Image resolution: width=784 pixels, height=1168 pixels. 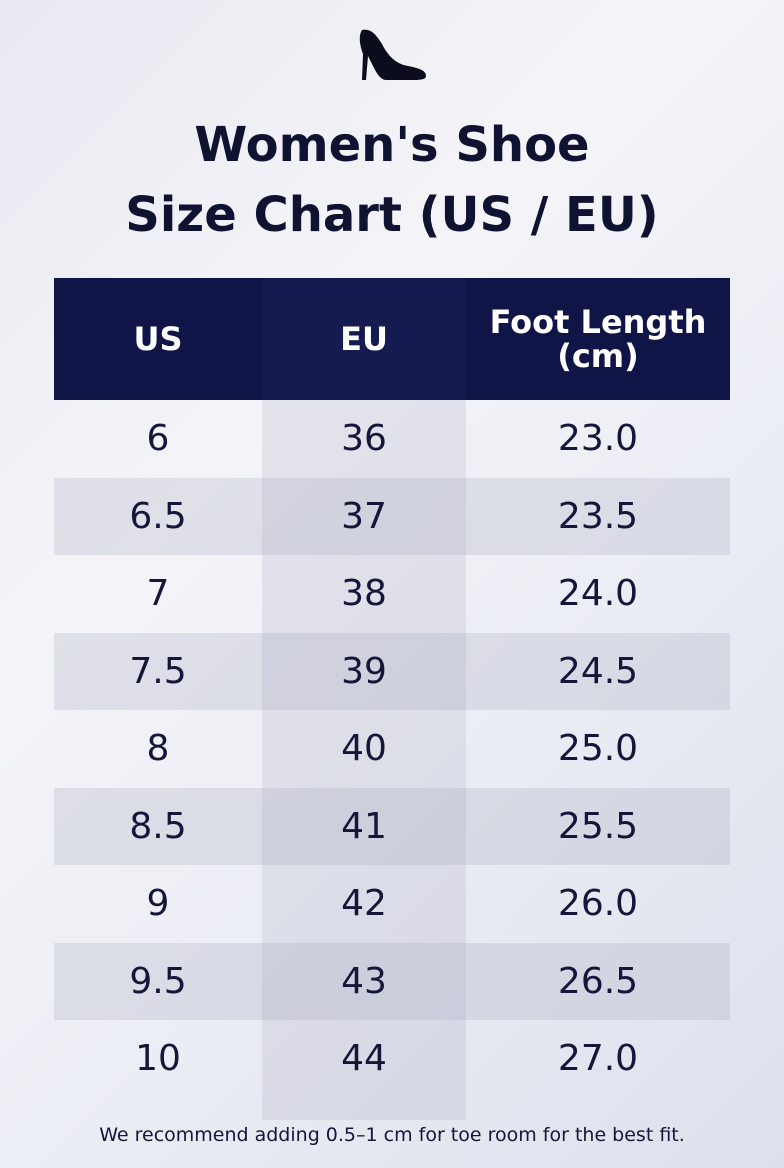 I want to click on cell-us: 8, so click(x=158, y=749).